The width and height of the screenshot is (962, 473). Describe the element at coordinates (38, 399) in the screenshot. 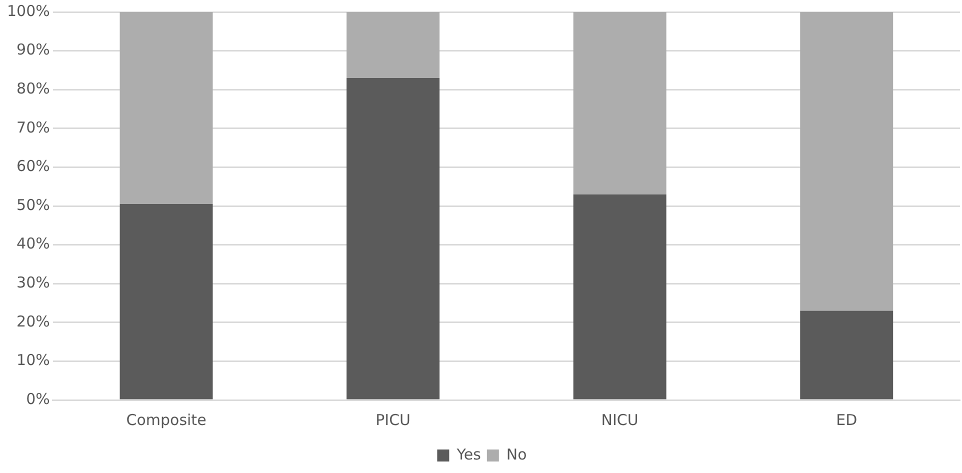

I see `y-tick-label: 0%` at that location.